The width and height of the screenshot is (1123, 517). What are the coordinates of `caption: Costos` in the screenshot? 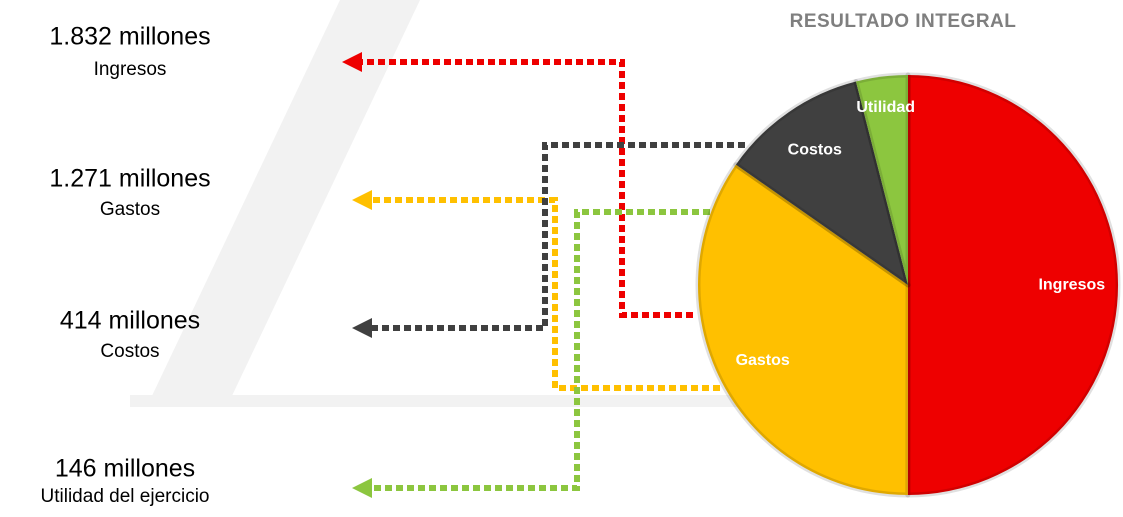 It's located at (129, 351).